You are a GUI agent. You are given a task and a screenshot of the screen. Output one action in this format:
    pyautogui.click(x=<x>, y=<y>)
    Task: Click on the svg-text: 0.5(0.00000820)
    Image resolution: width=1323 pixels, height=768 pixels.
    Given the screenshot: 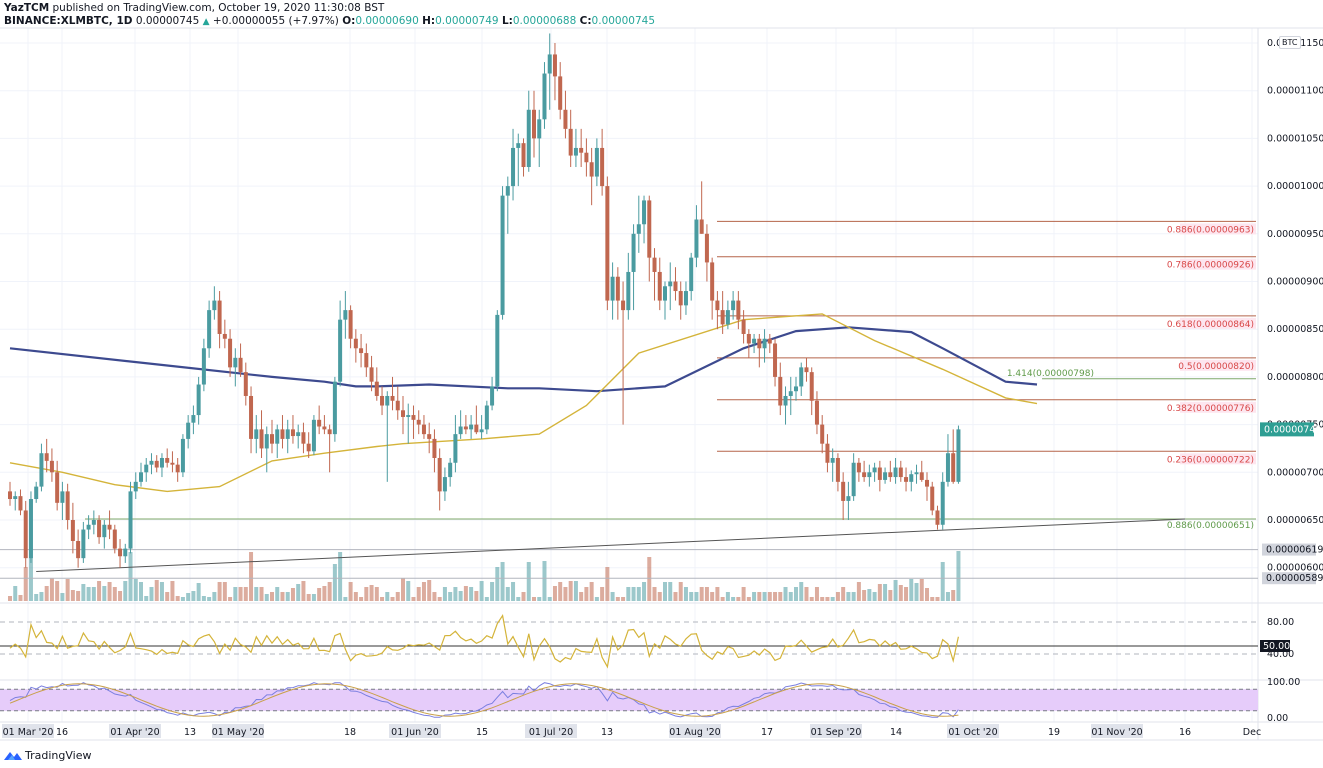 What is the action you would take?
    pyautogui.click(x=1216, y=367)
    